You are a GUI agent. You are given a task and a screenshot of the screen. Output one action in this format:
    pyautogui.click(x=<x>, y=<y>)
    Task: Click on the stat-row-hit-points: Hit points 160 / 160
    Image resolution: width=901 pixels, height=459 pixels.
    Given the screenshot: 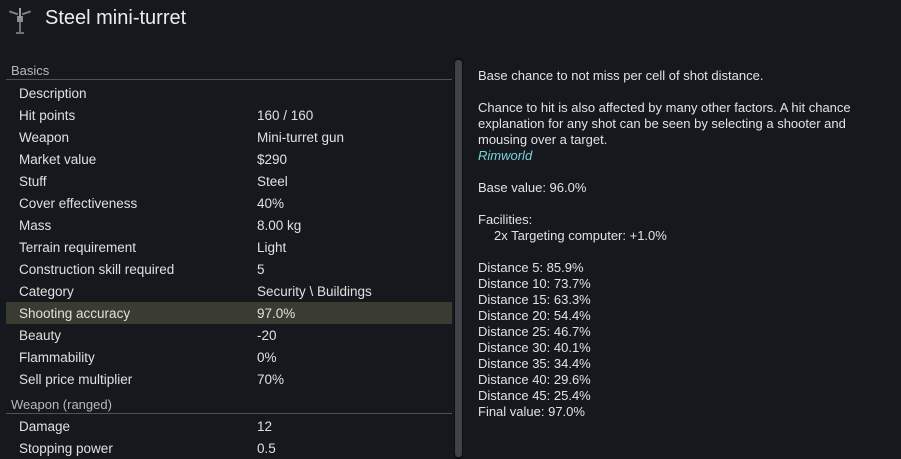 What is the action you would take?
    pyautogui.click(x=226, y=115)
    